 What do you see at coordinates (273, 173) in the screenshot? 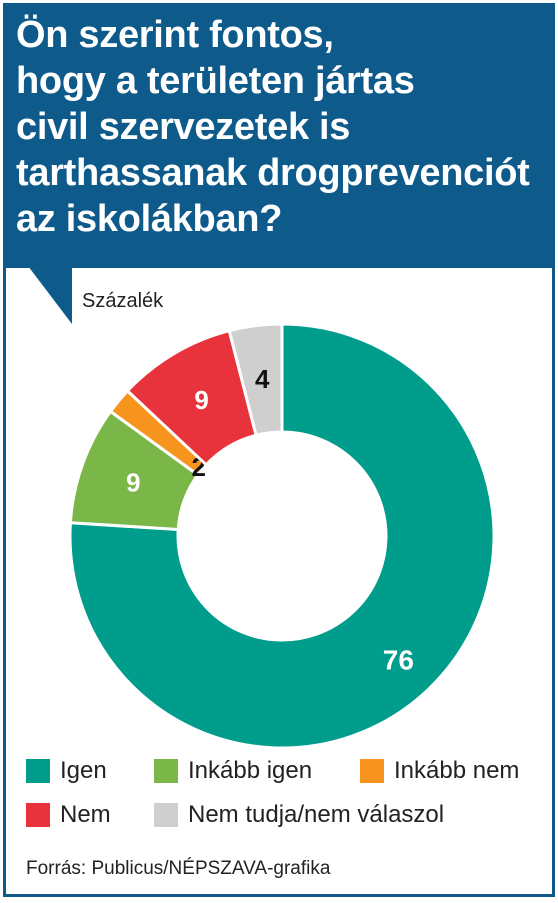
I see `title-line: tarthassanak drogprevenciót` at bounding box center [273, 173].